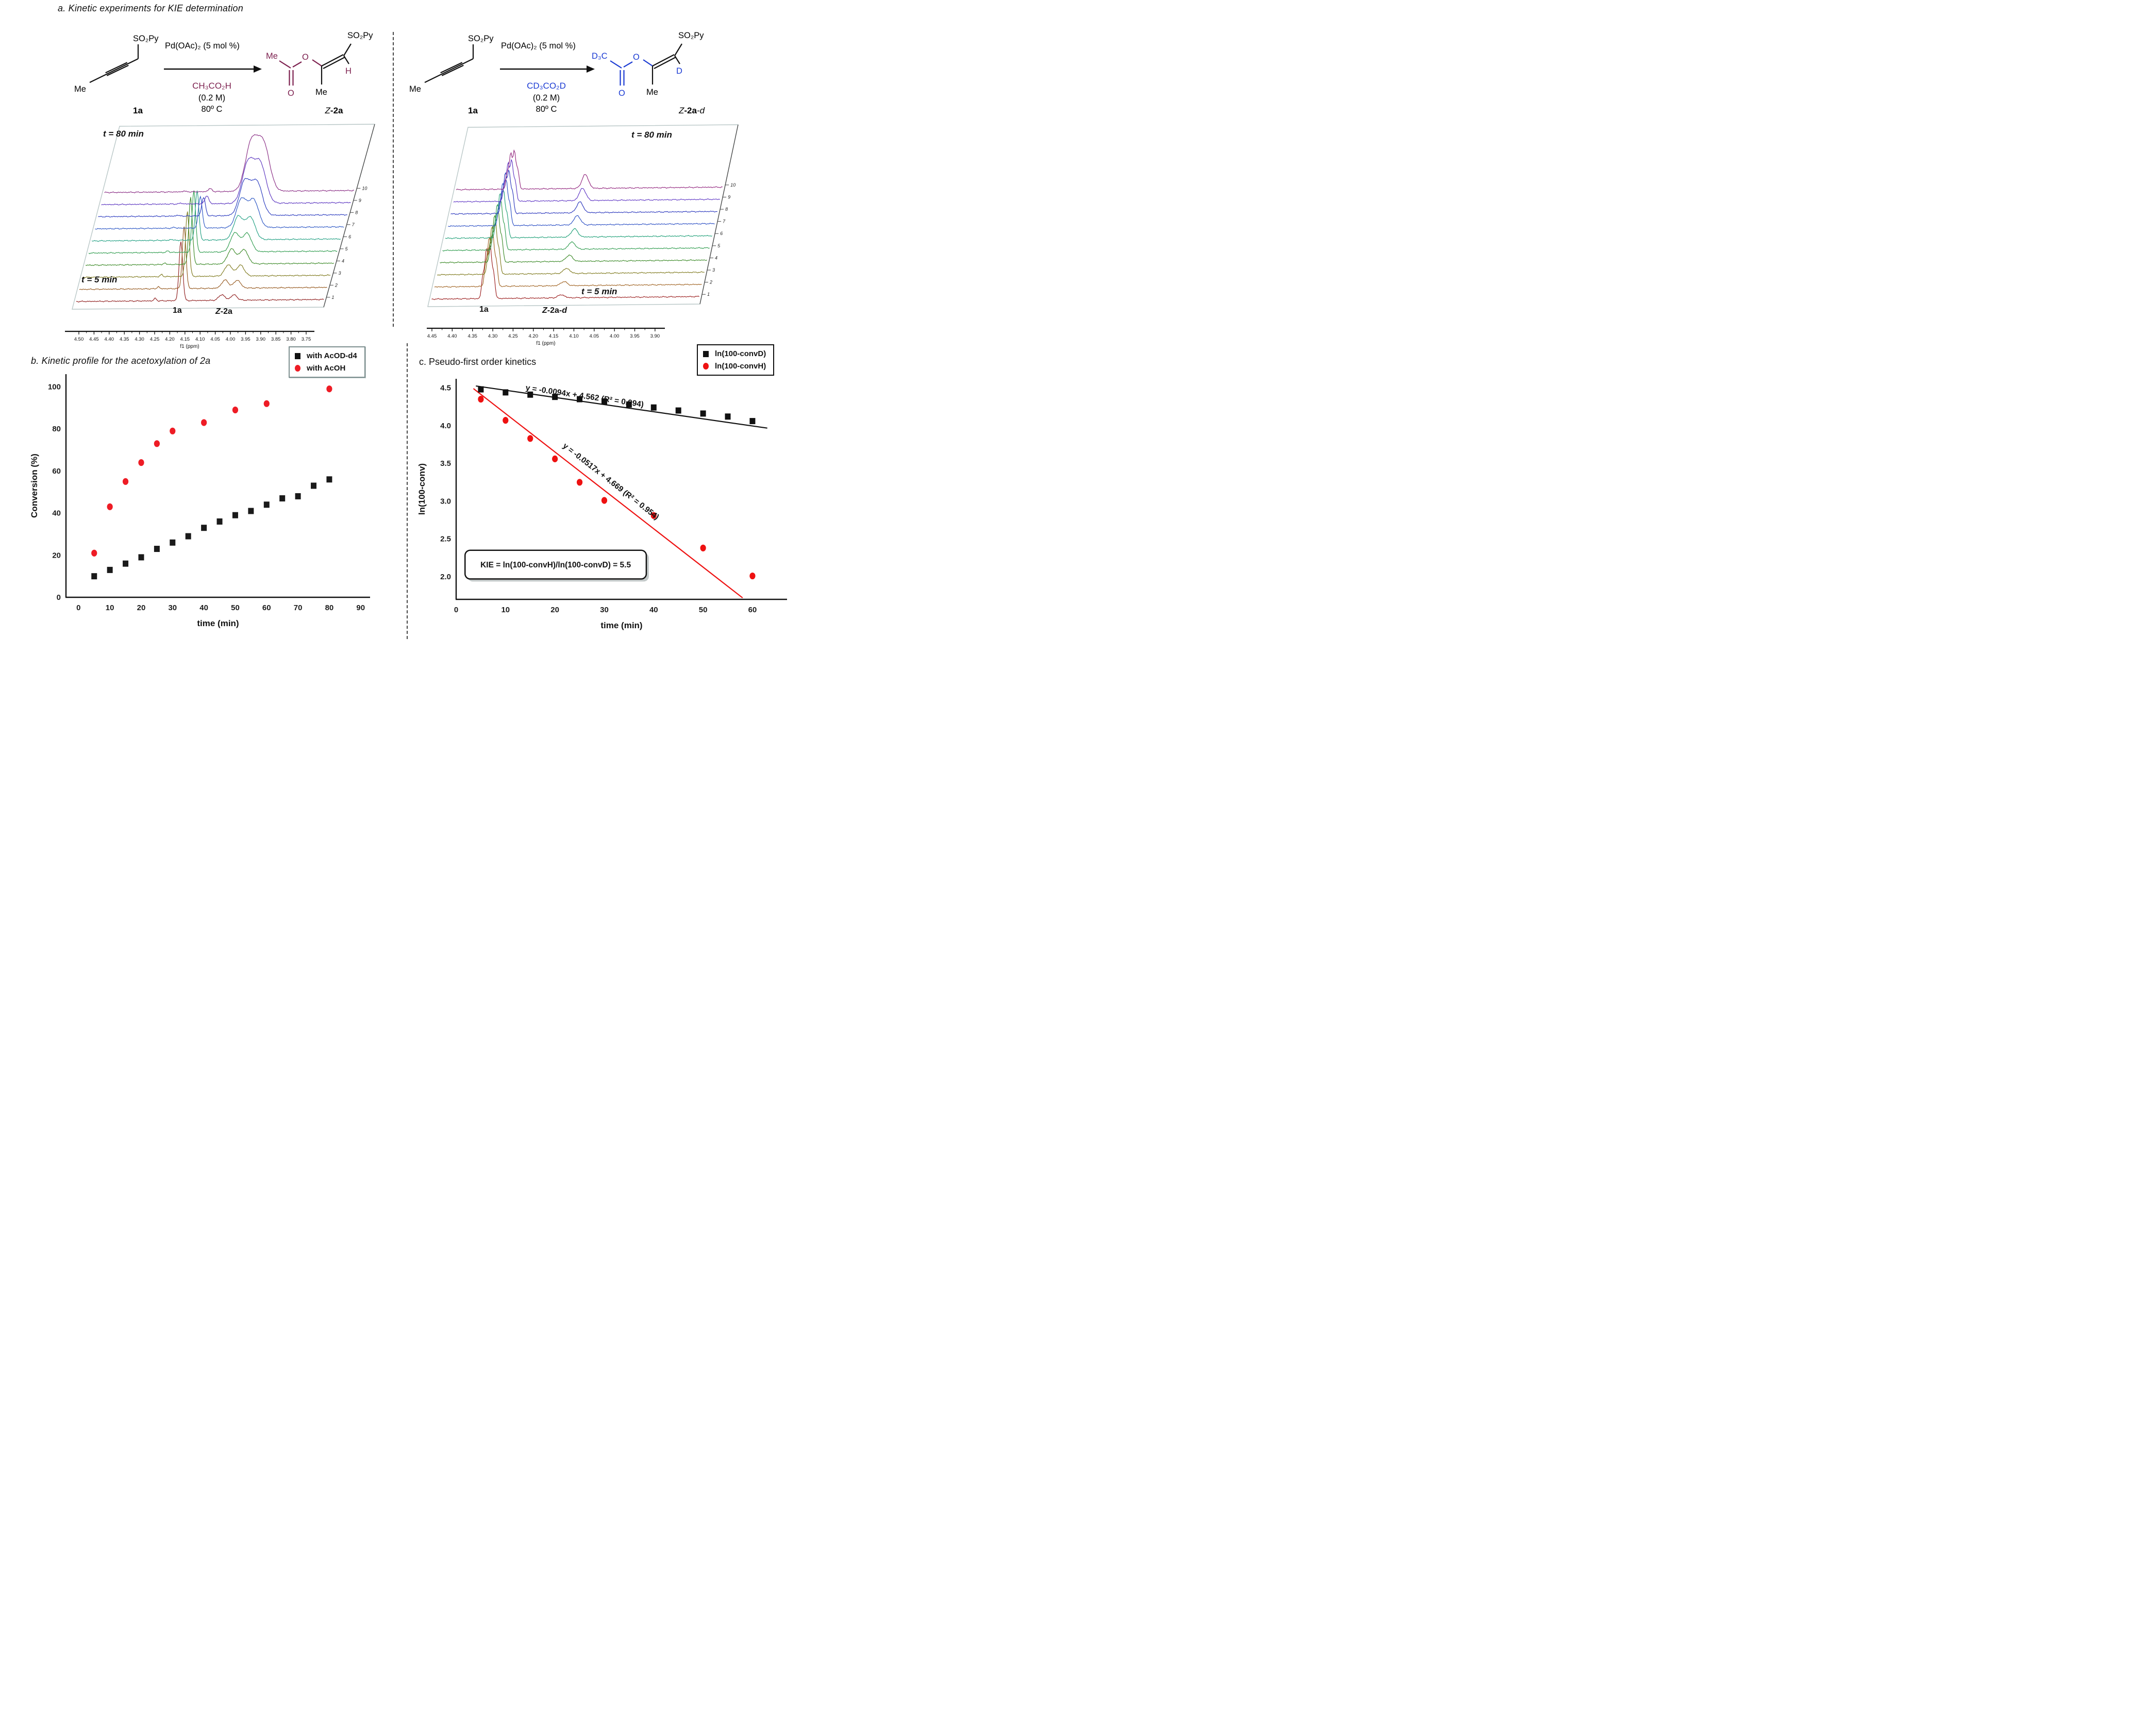 The height and width of the screenshot is (1728, 2156). Describe the element at coordinates (445, 389) in the screenshot. I see `y-tick-label: 4.5` at that location.